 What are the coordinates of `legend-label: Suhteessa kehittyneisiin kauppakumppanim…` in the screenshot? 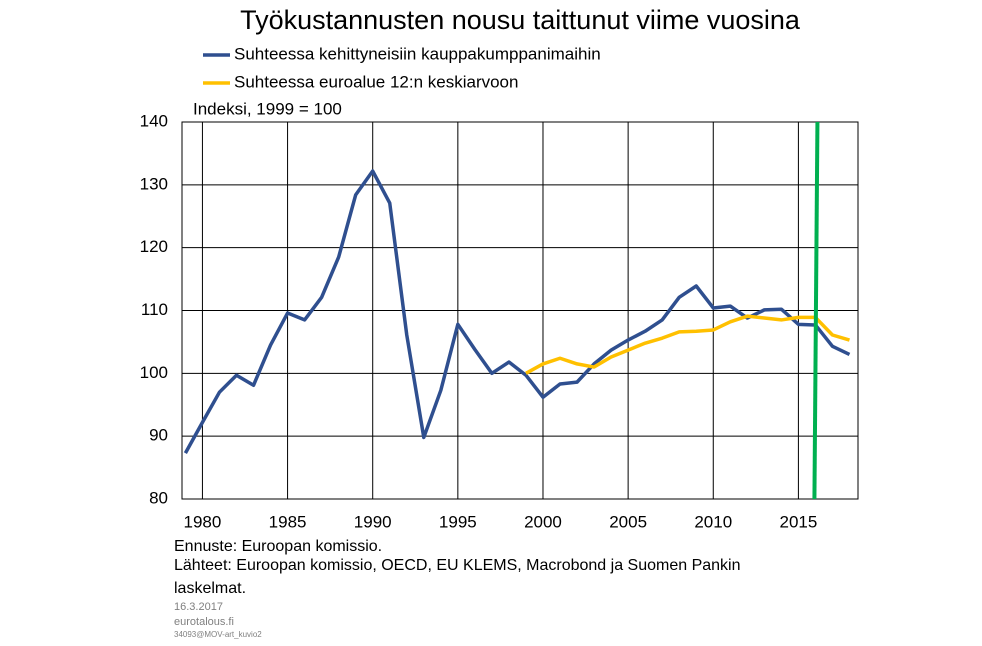 It's located at (417, 53).